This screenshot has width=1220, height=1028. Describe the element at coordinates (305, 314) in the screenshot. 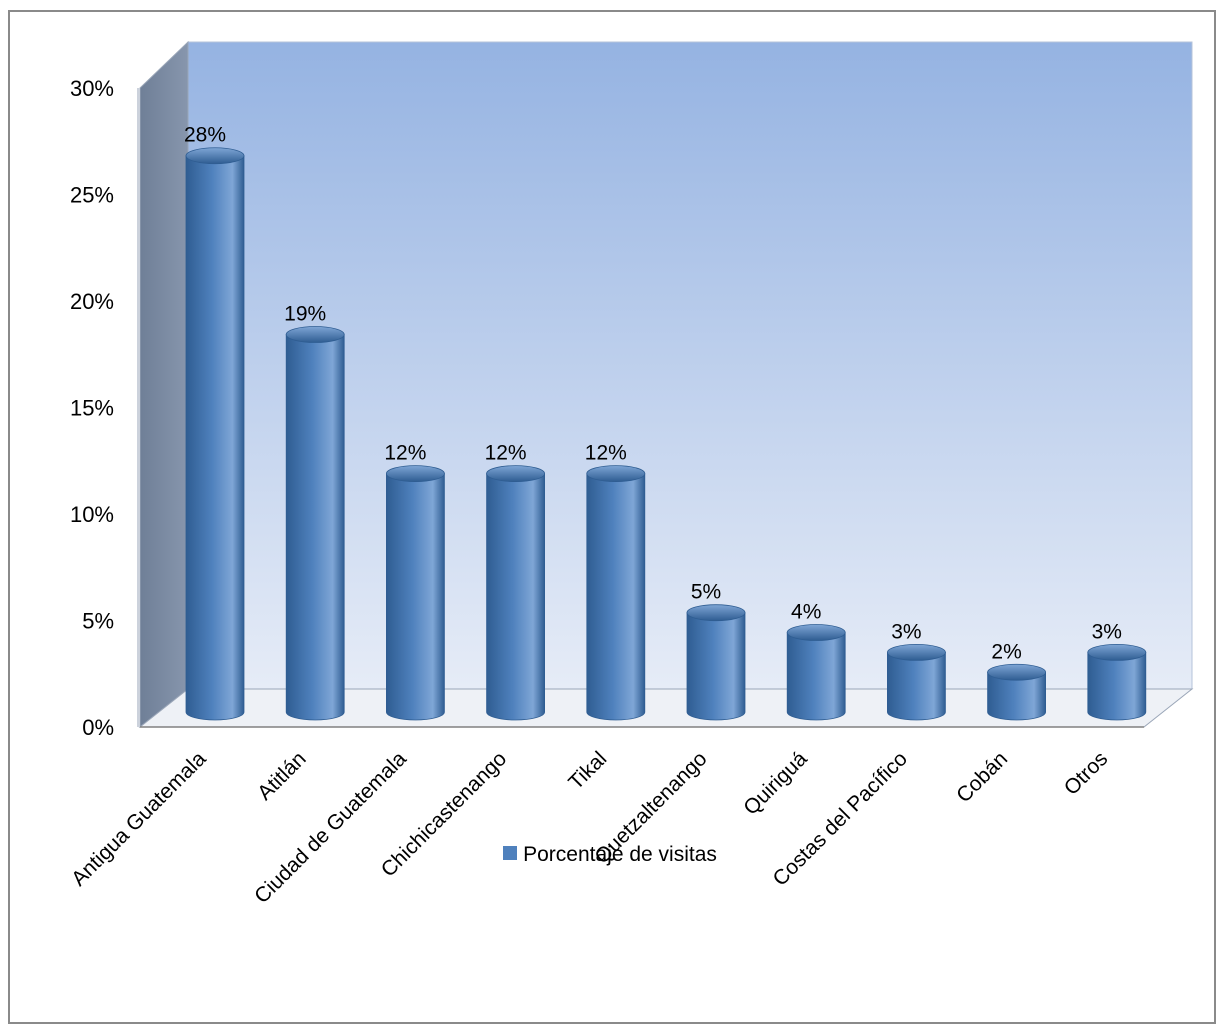

I see `data-label: 19%` at that location.